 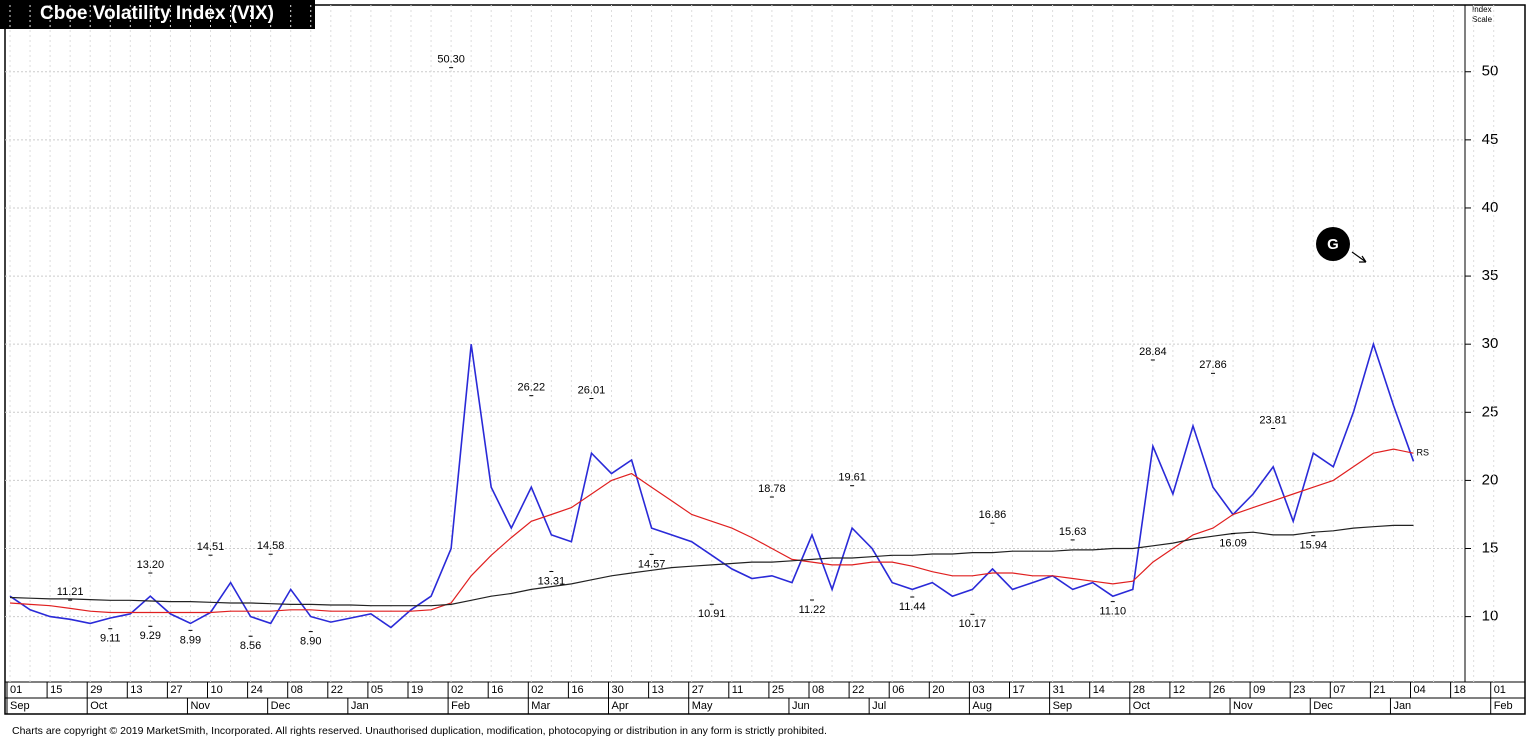 I want to click on x-tick-label: 07, so click(x=1339, y=690).